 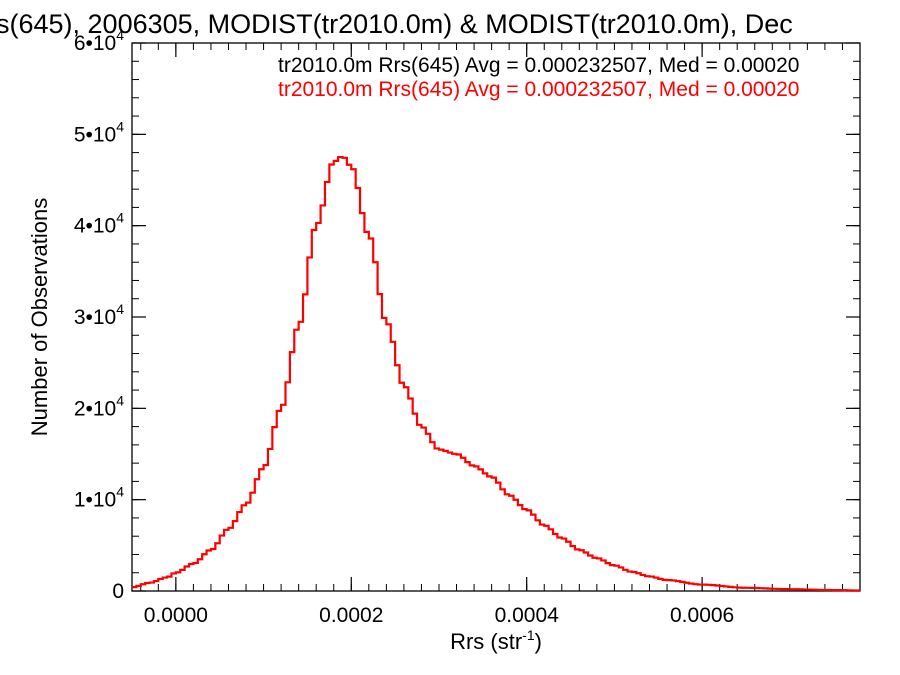 What do you see at coordinates (95, 317) in the screenshot?
I see `y-tick-label-mantissa: 3•10` at bounding box center [95, 317].